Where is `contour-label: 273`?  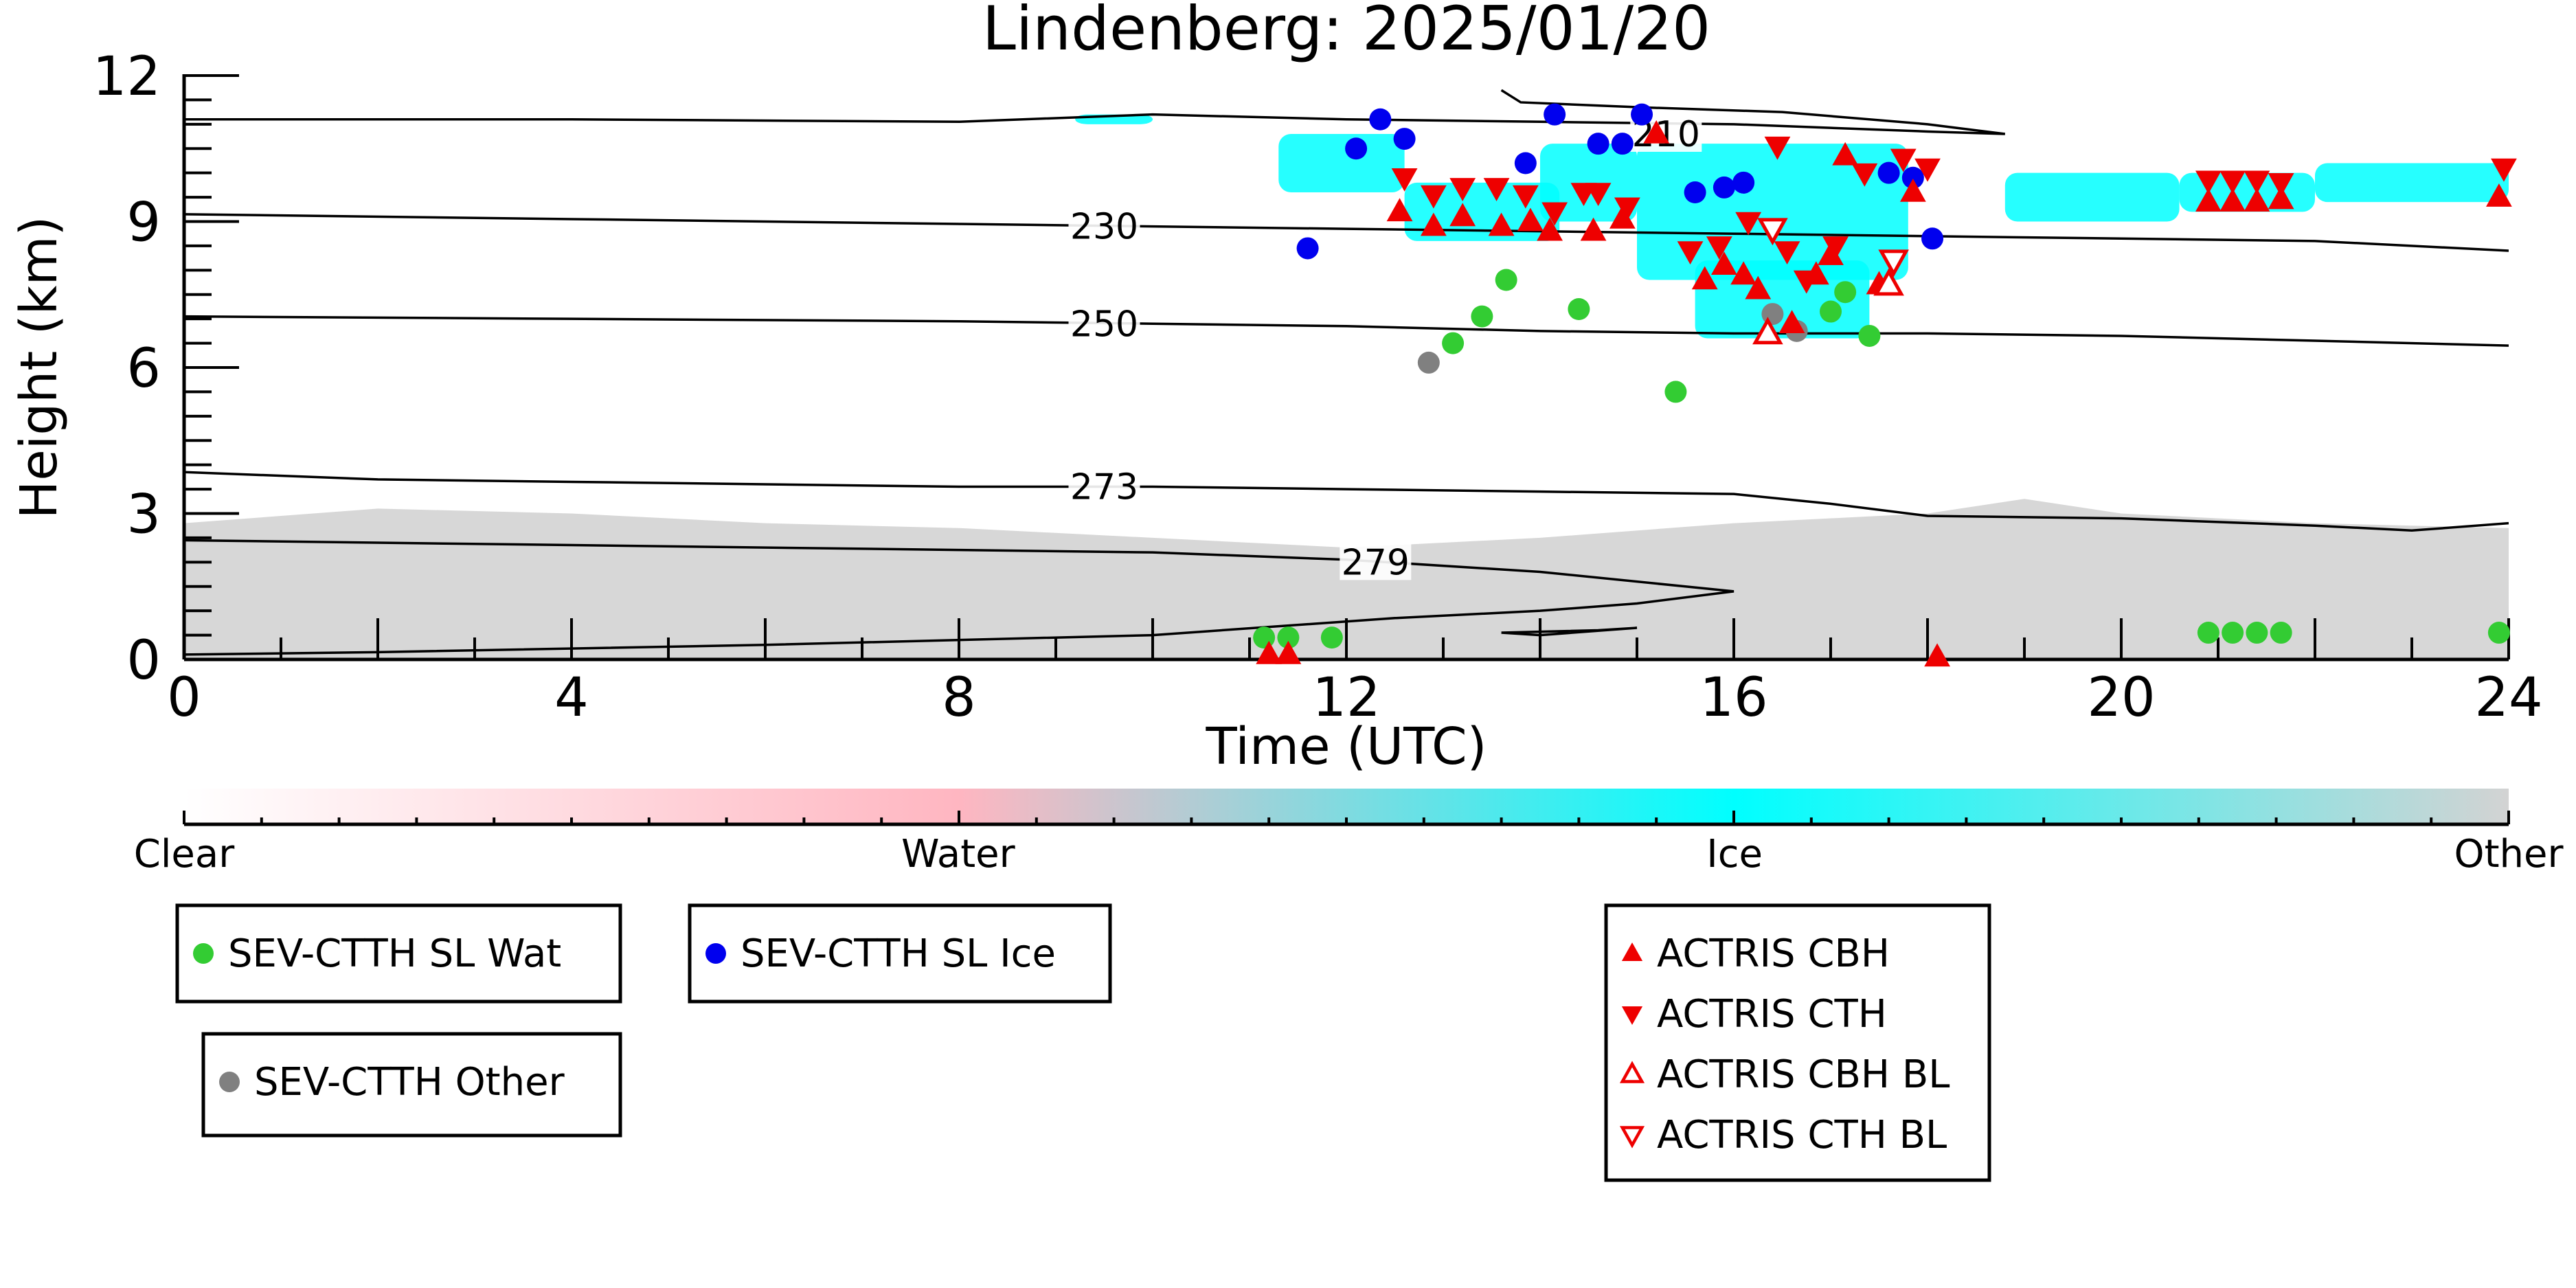 contour-label: 273 is located at coordinates (1104, 487).